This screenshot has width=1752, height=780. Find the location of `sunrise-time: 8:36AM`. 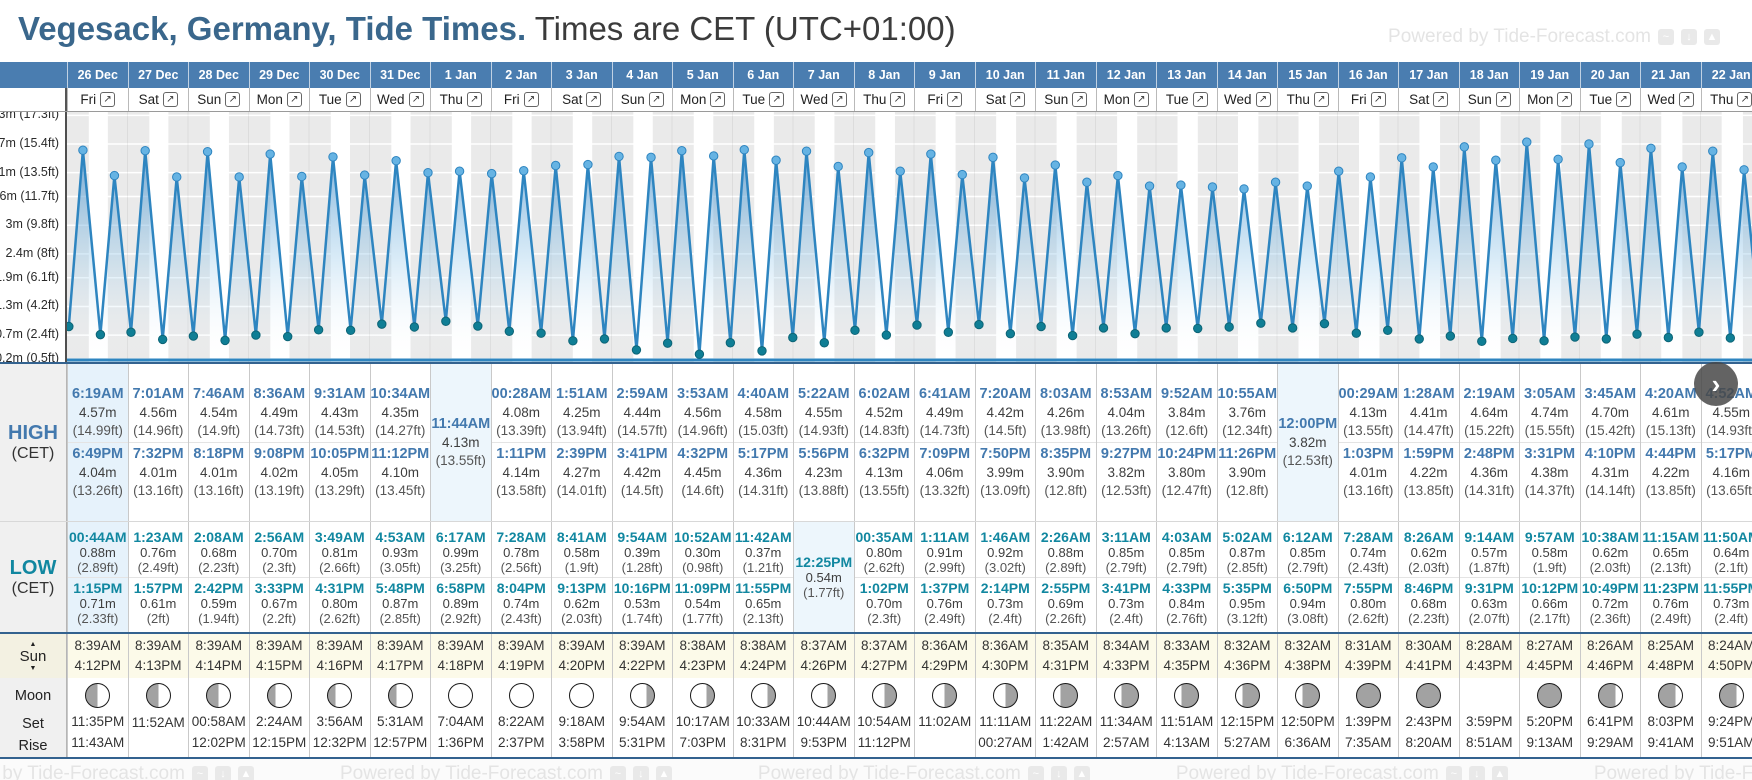

sunrise-time: 8:36AM is located at coordinates (945, 645).